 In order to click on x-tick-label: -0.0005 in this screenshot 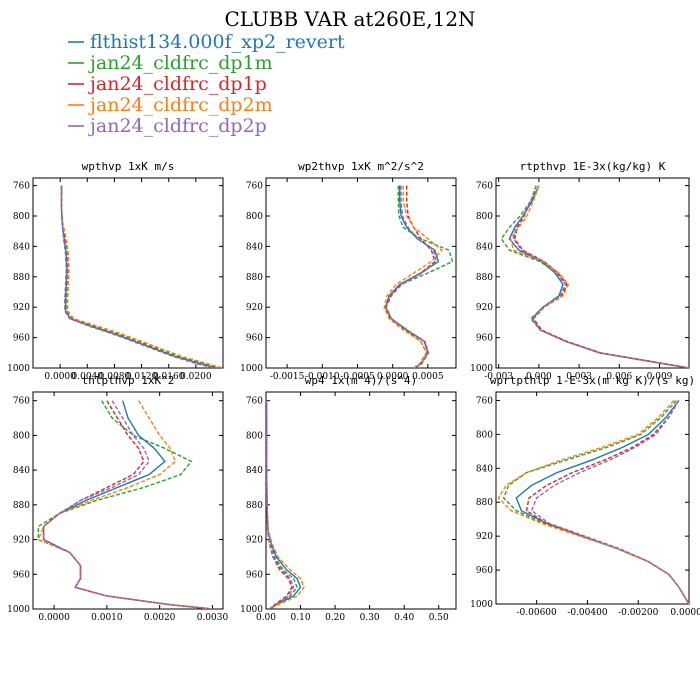, I will do `click(357, 377)`.